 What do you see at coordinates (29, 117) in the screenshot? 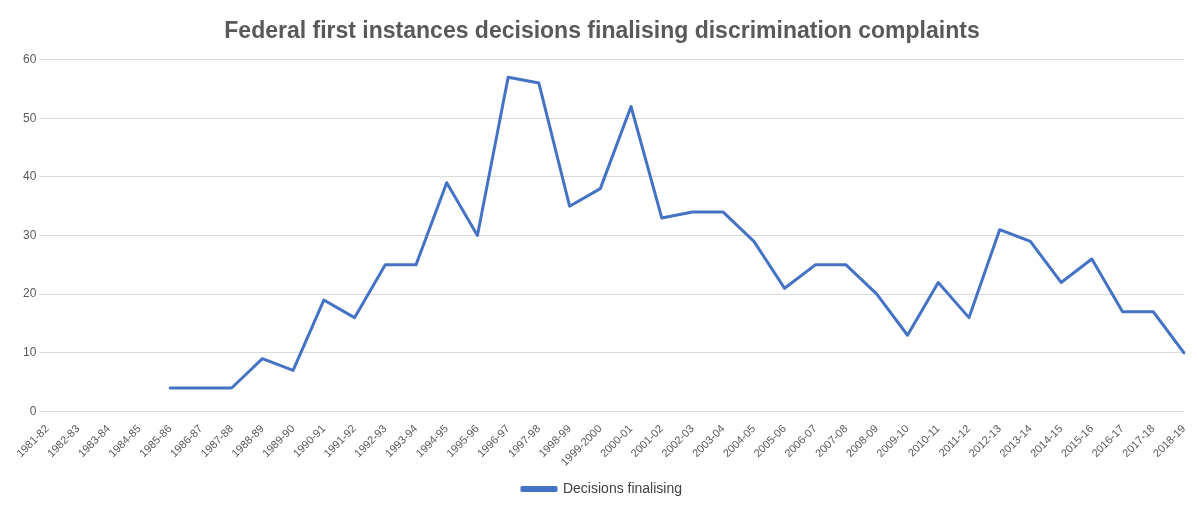
I see `y-tick-label: 50` at bounding box center [29, 117].